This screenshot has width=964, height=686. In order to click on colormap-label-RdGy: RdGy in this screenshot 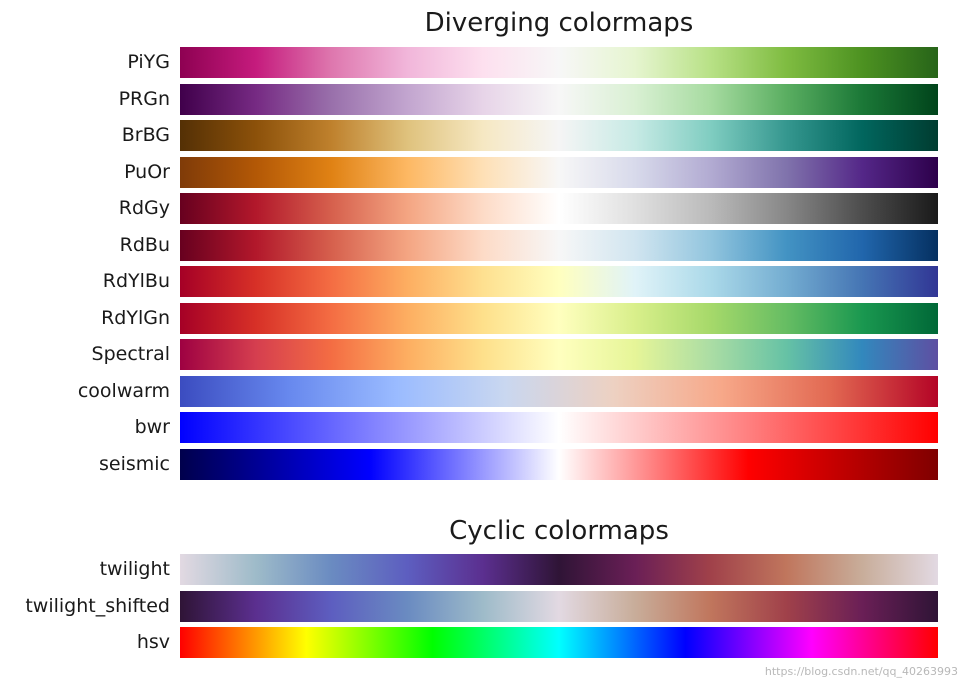, I will do `click(144, 208)`.